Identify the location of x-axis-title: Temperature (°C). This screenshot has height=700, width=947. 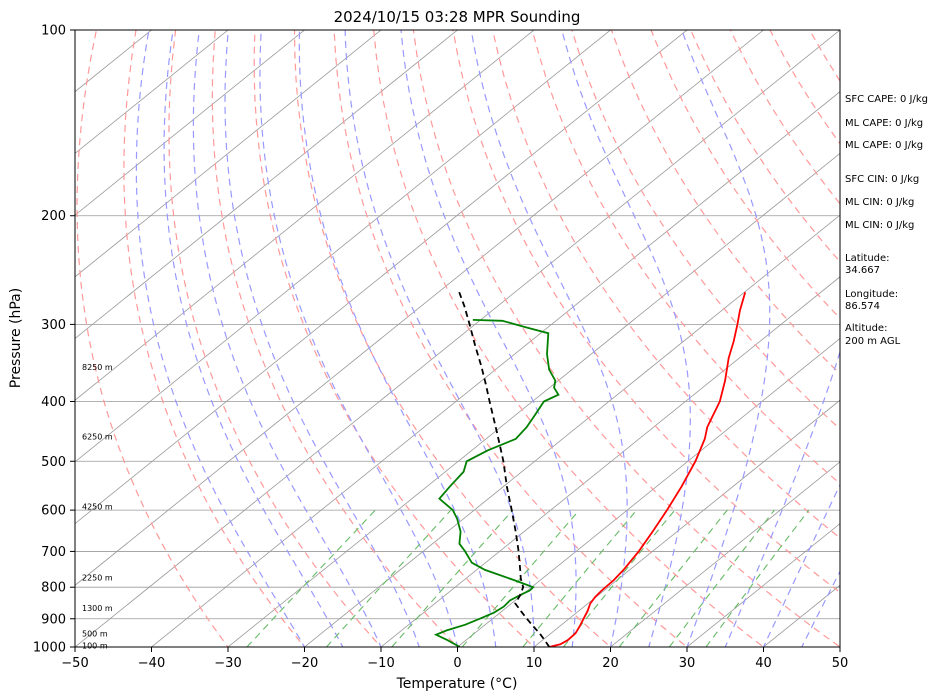
(457, 684).